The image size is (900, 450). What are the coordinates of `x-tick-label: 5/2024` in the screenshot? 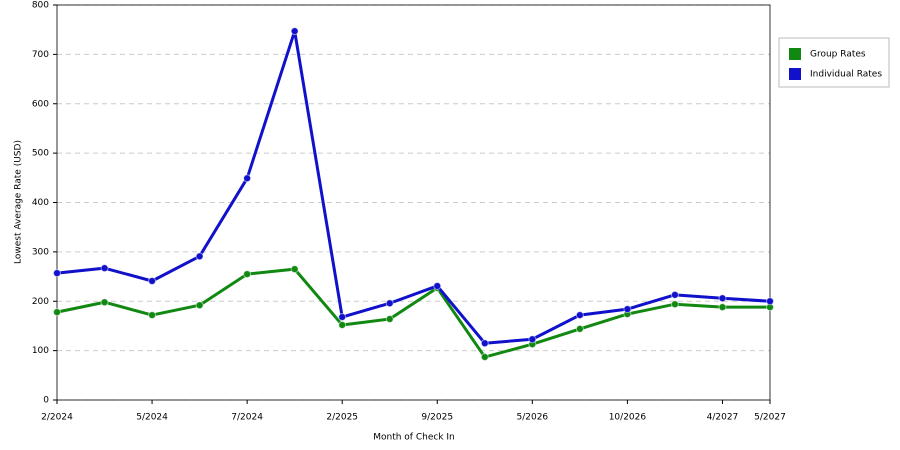 It's located at (152, 418).